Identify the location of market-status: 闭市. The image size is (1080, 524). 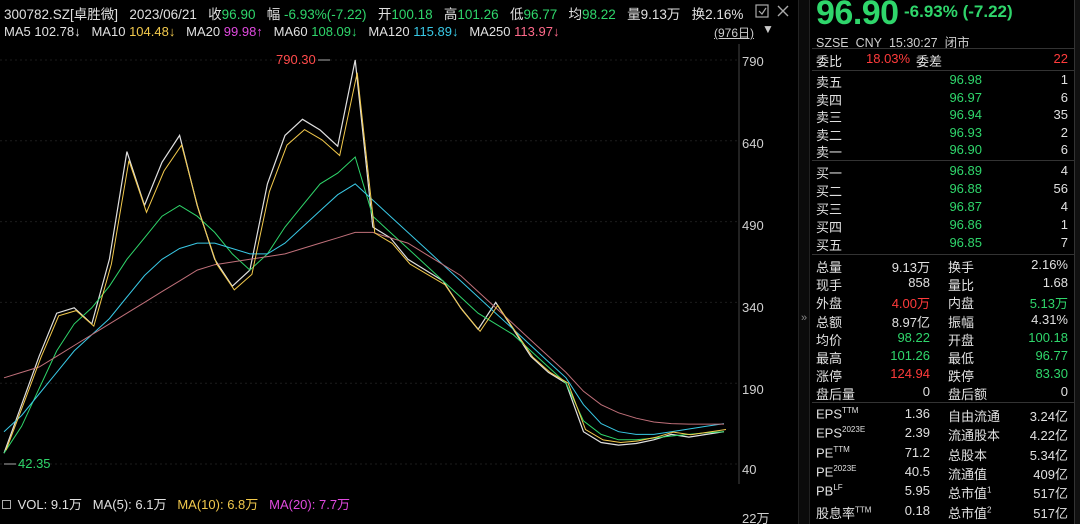
(957, 43).